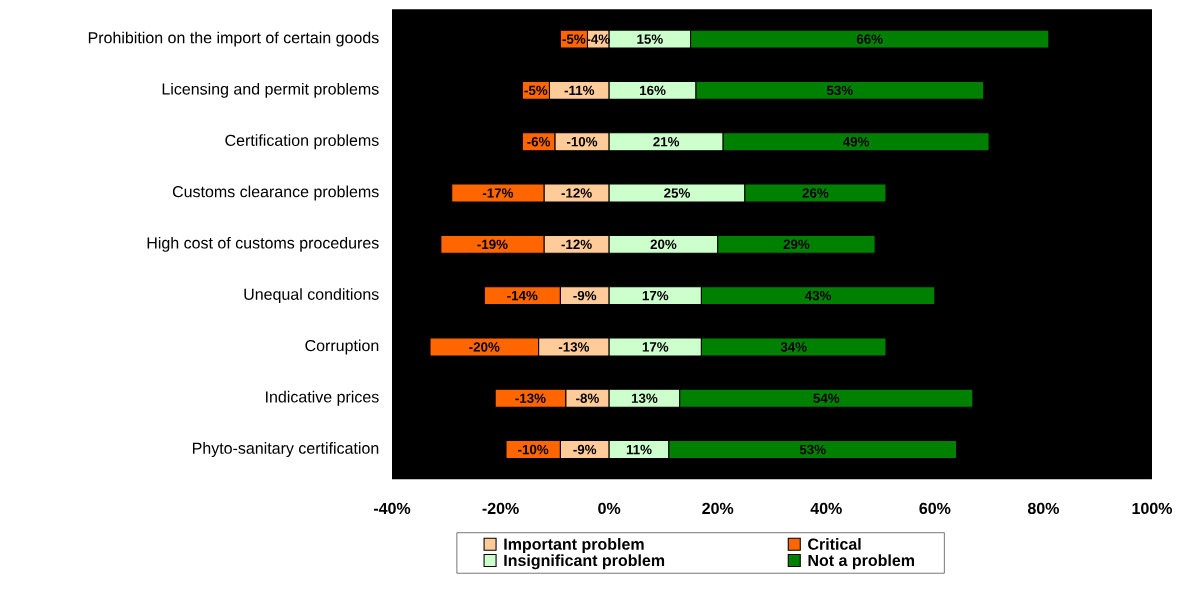 Image resolution: width=1181 pixels, height=598 pixels. I want to click on x-tick-label: -40%, so click(392, 508).